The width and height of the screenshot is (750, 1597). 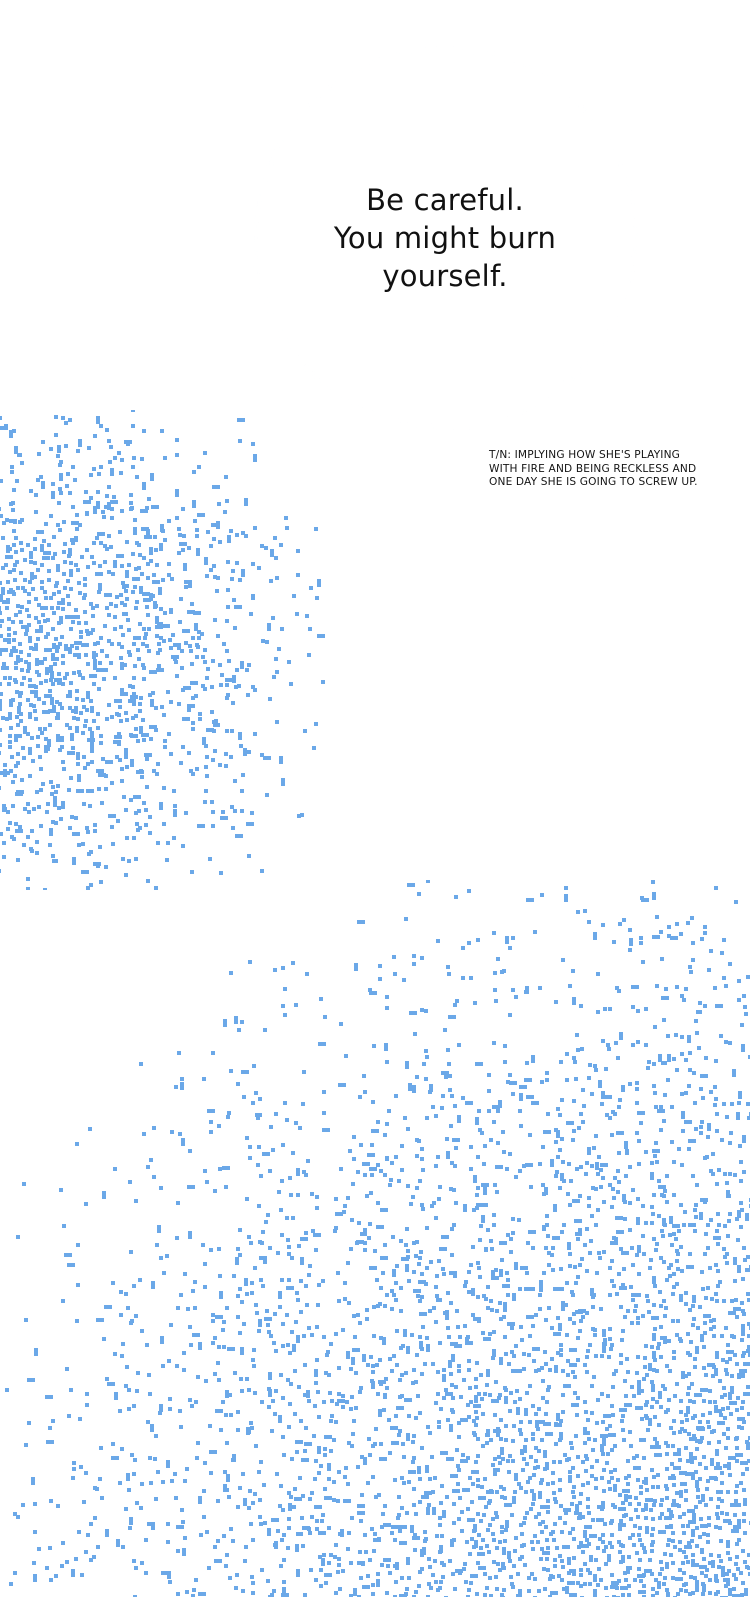 I want to click on speech-bubble-body, so click(x=445, y=238).